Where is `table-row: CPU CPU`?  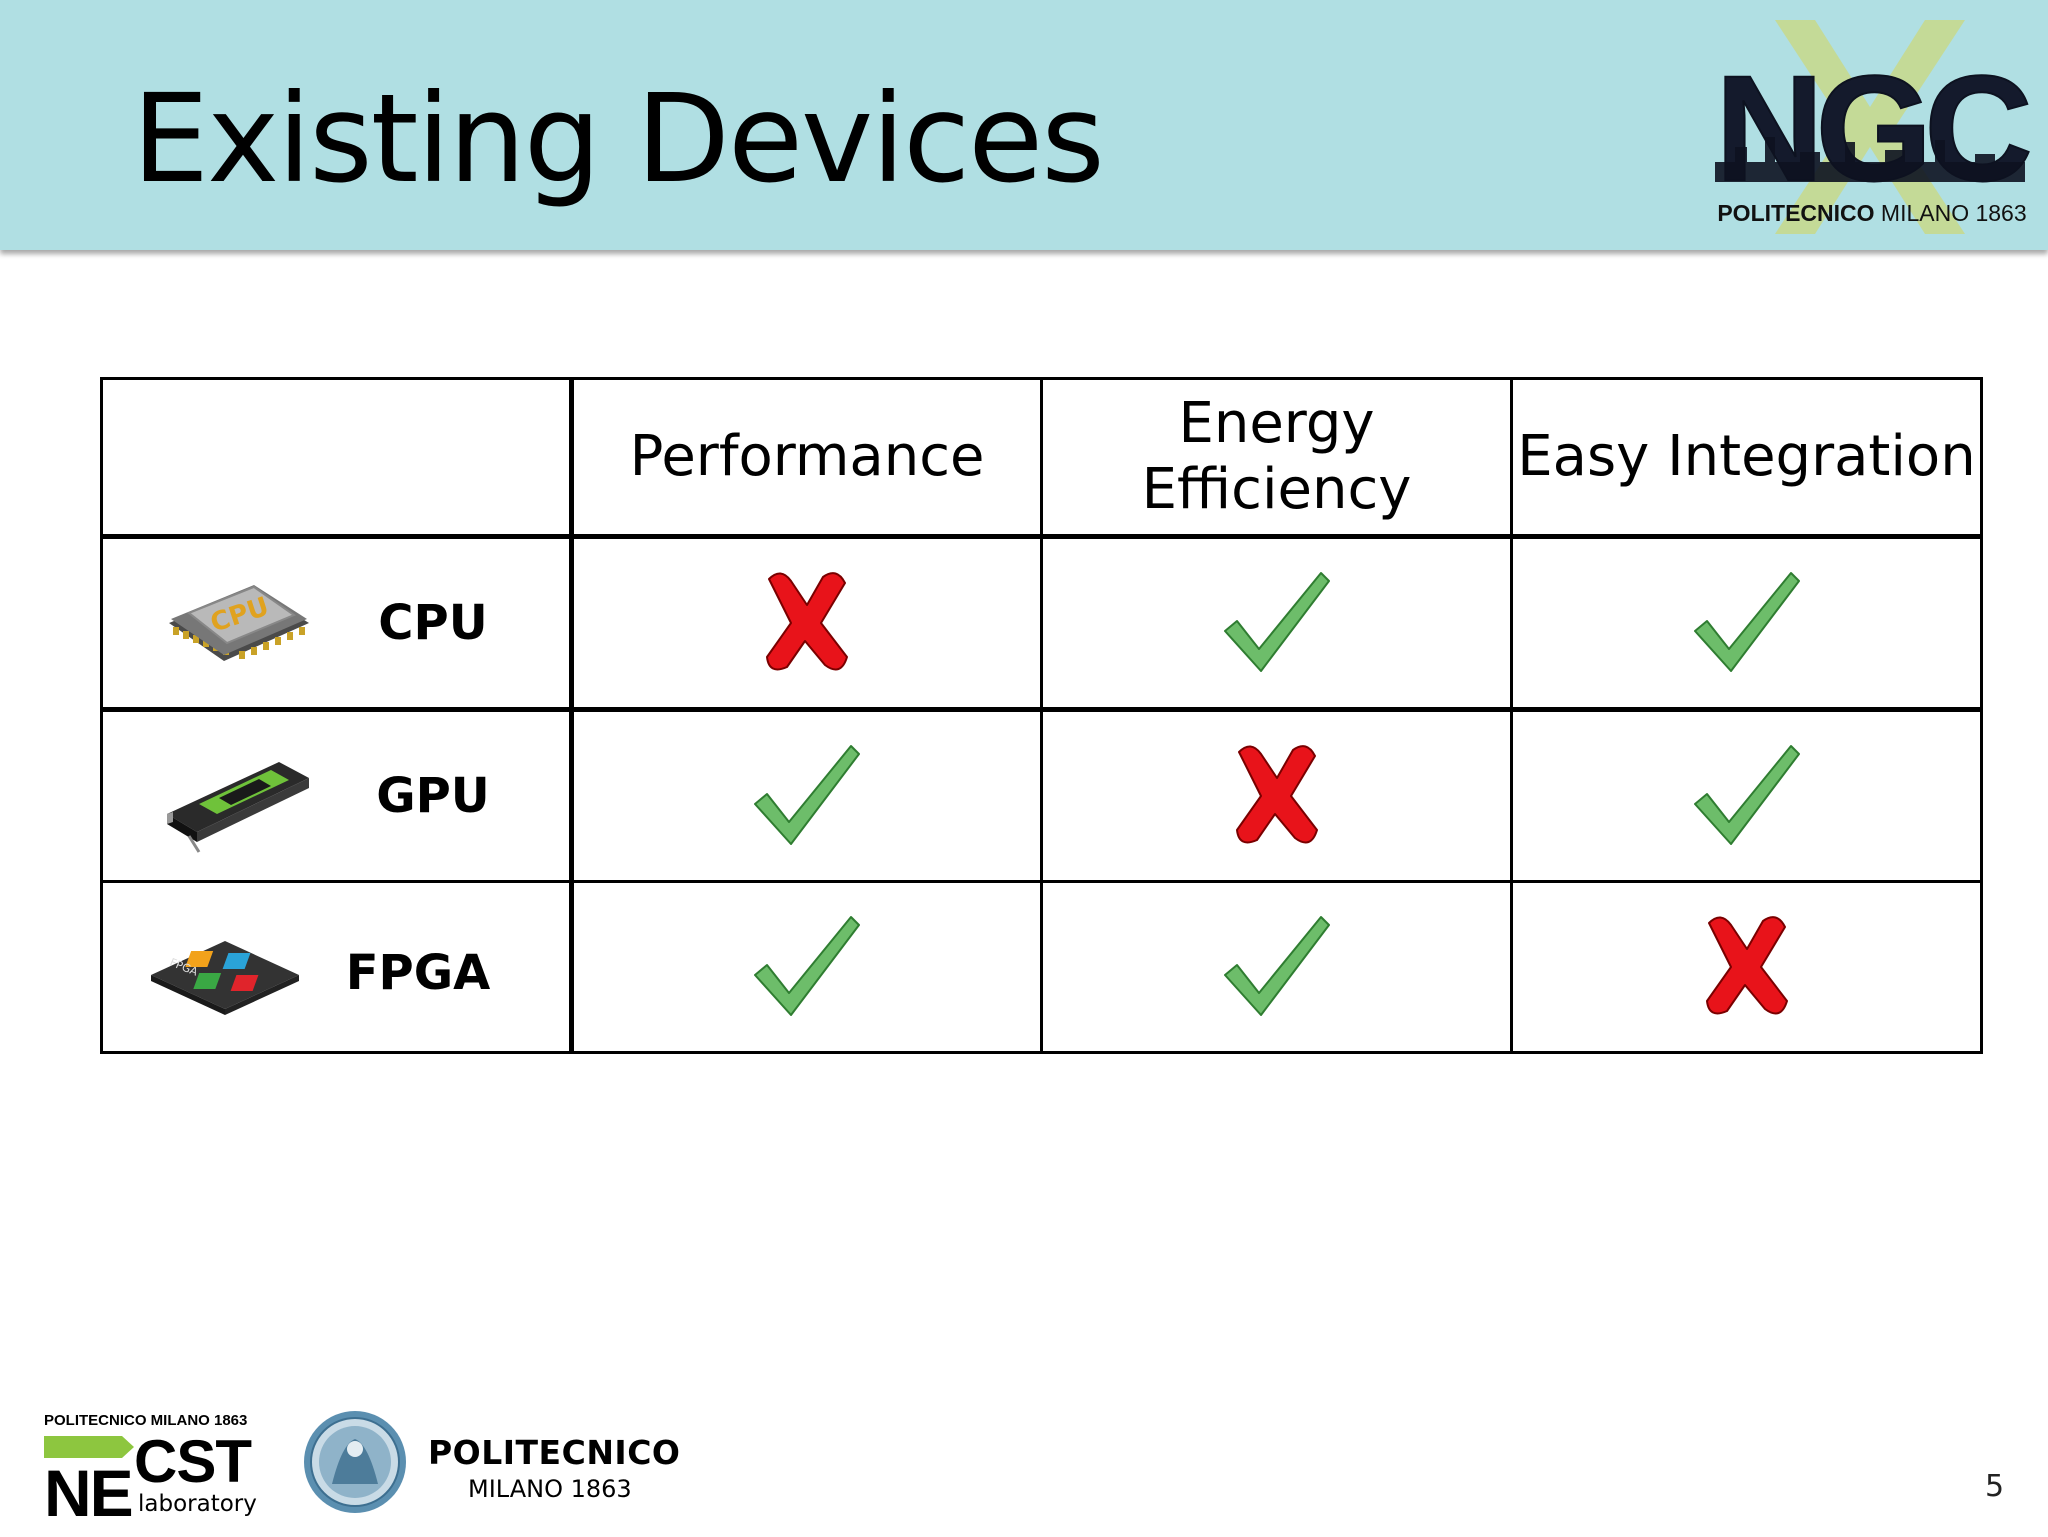
table-row: CPU CPU is located at coordinates (1041, 623).